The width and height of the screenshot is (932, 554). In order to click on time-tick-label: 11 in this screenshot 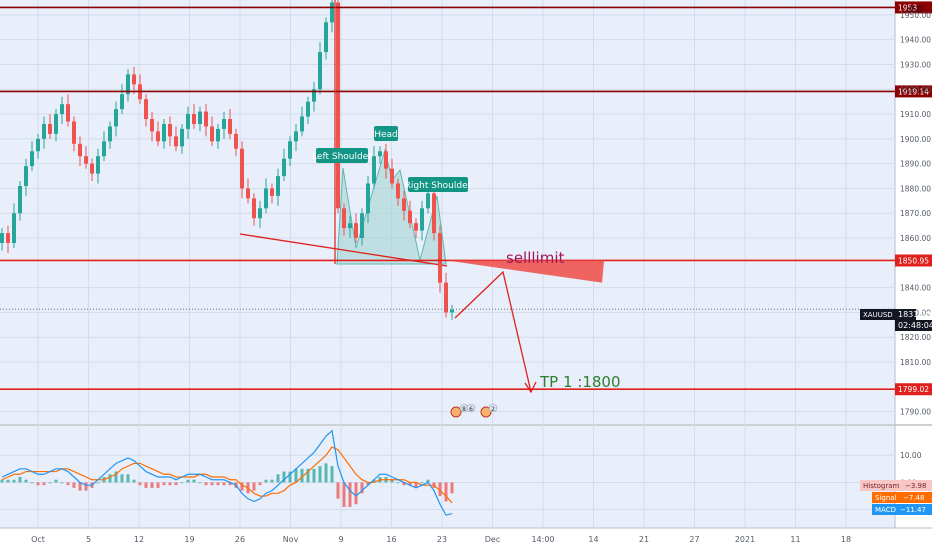, I will do `click(795, 539)`.